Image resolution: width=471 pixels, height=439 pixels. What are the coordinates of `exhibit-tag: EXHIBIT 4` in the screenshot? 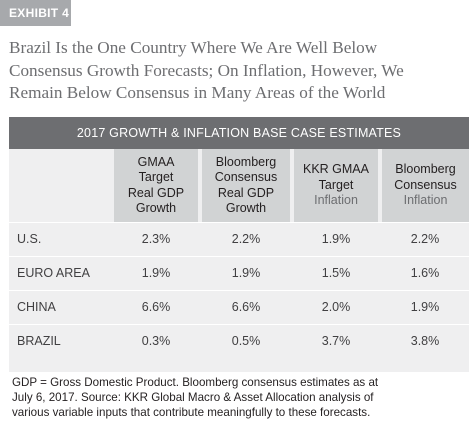 It's located at (35, 13).